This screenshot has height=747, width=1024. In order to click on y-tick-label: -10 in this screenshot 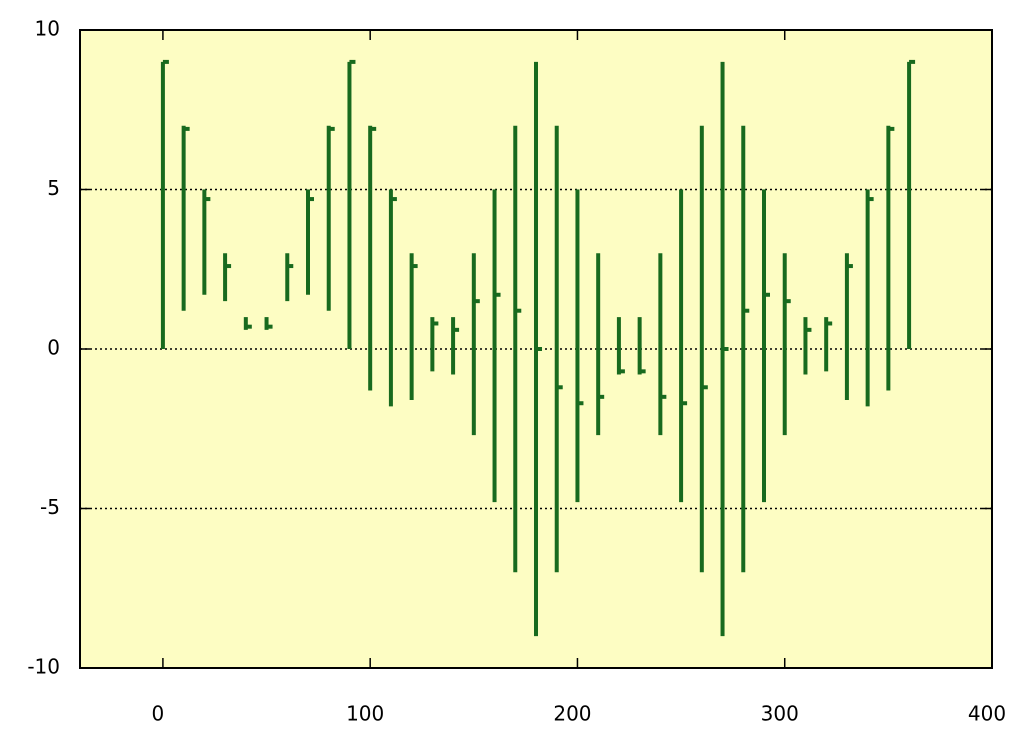, I will do `click(43, 667)`.